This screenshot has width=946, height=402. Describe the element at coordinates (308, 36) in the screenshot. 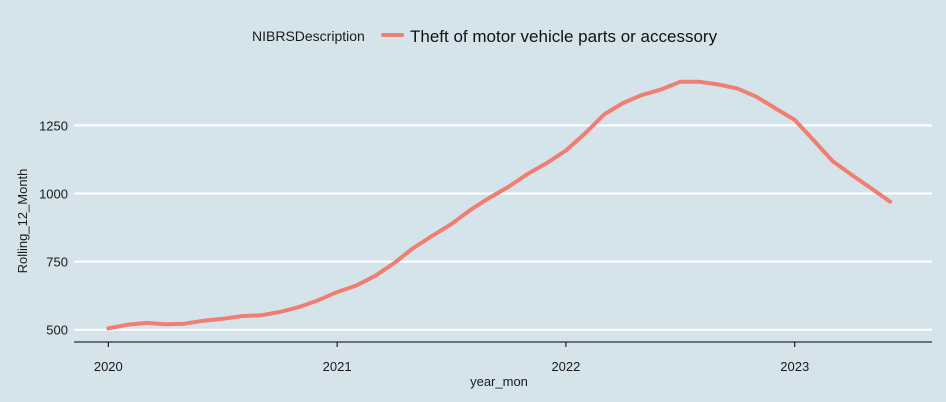

I see `legend-title: NIBRSDescription` at that location.